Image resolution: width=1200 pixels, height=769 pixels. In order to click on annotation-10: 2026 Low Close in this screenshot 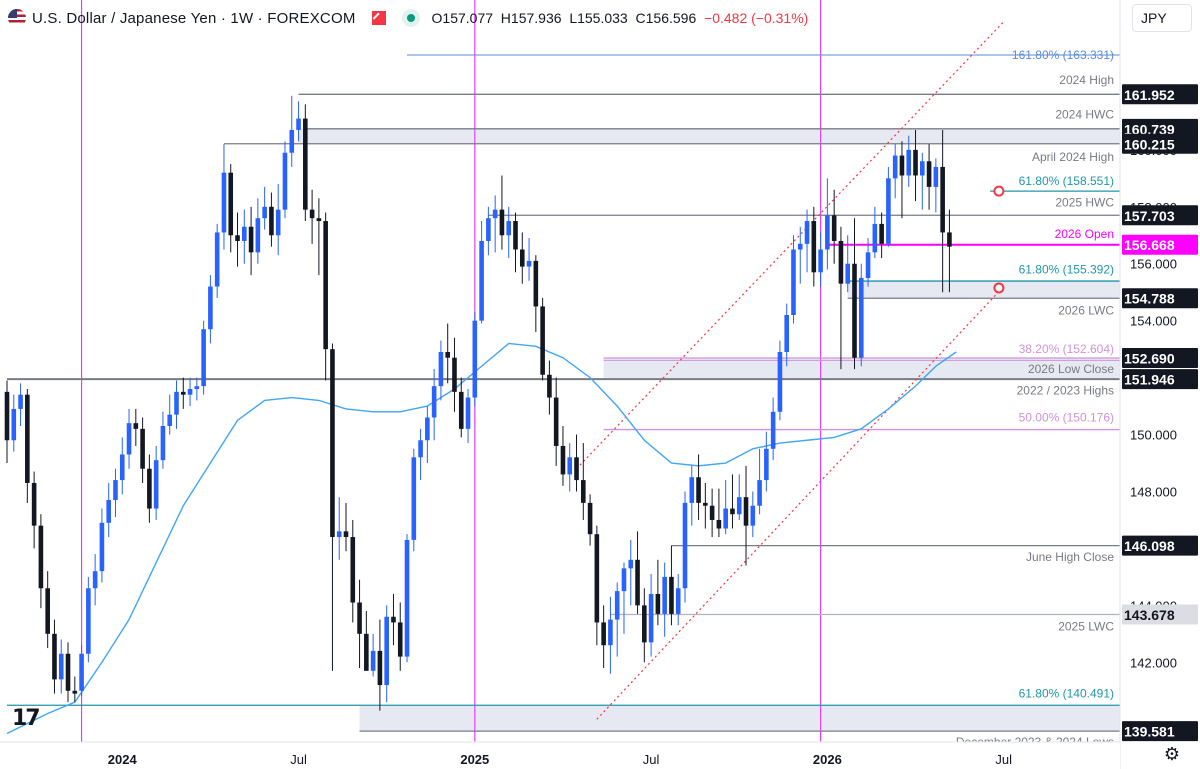, I will do `click(1071, 369)`.